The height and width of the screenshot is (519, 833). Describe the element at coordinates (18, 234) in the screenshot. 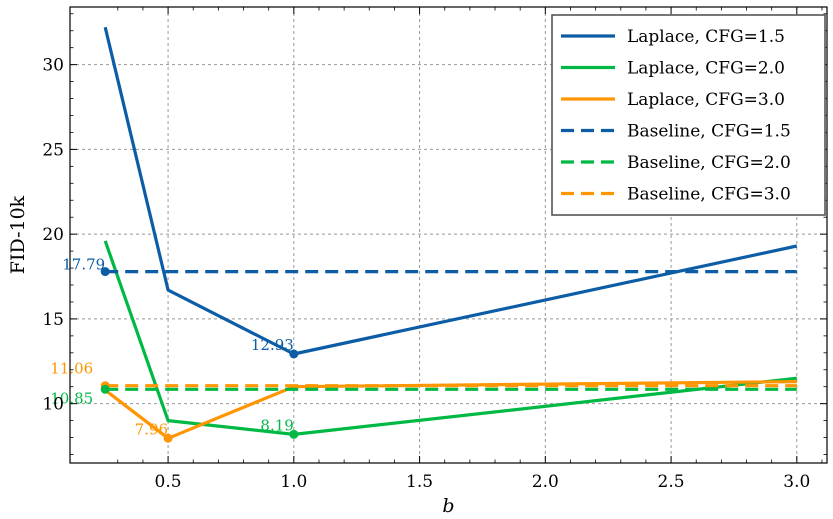

I see `y-axis-label: FID-10k` at that location.